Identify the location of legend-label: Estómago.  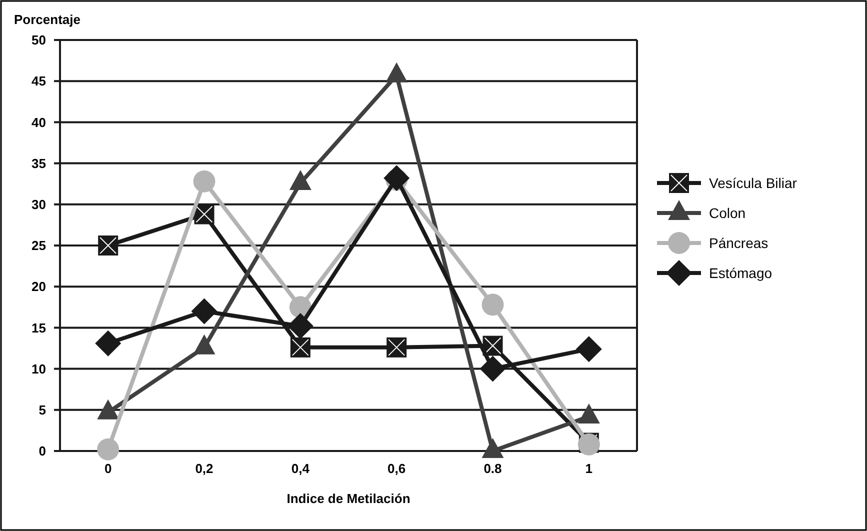
(740, 272).